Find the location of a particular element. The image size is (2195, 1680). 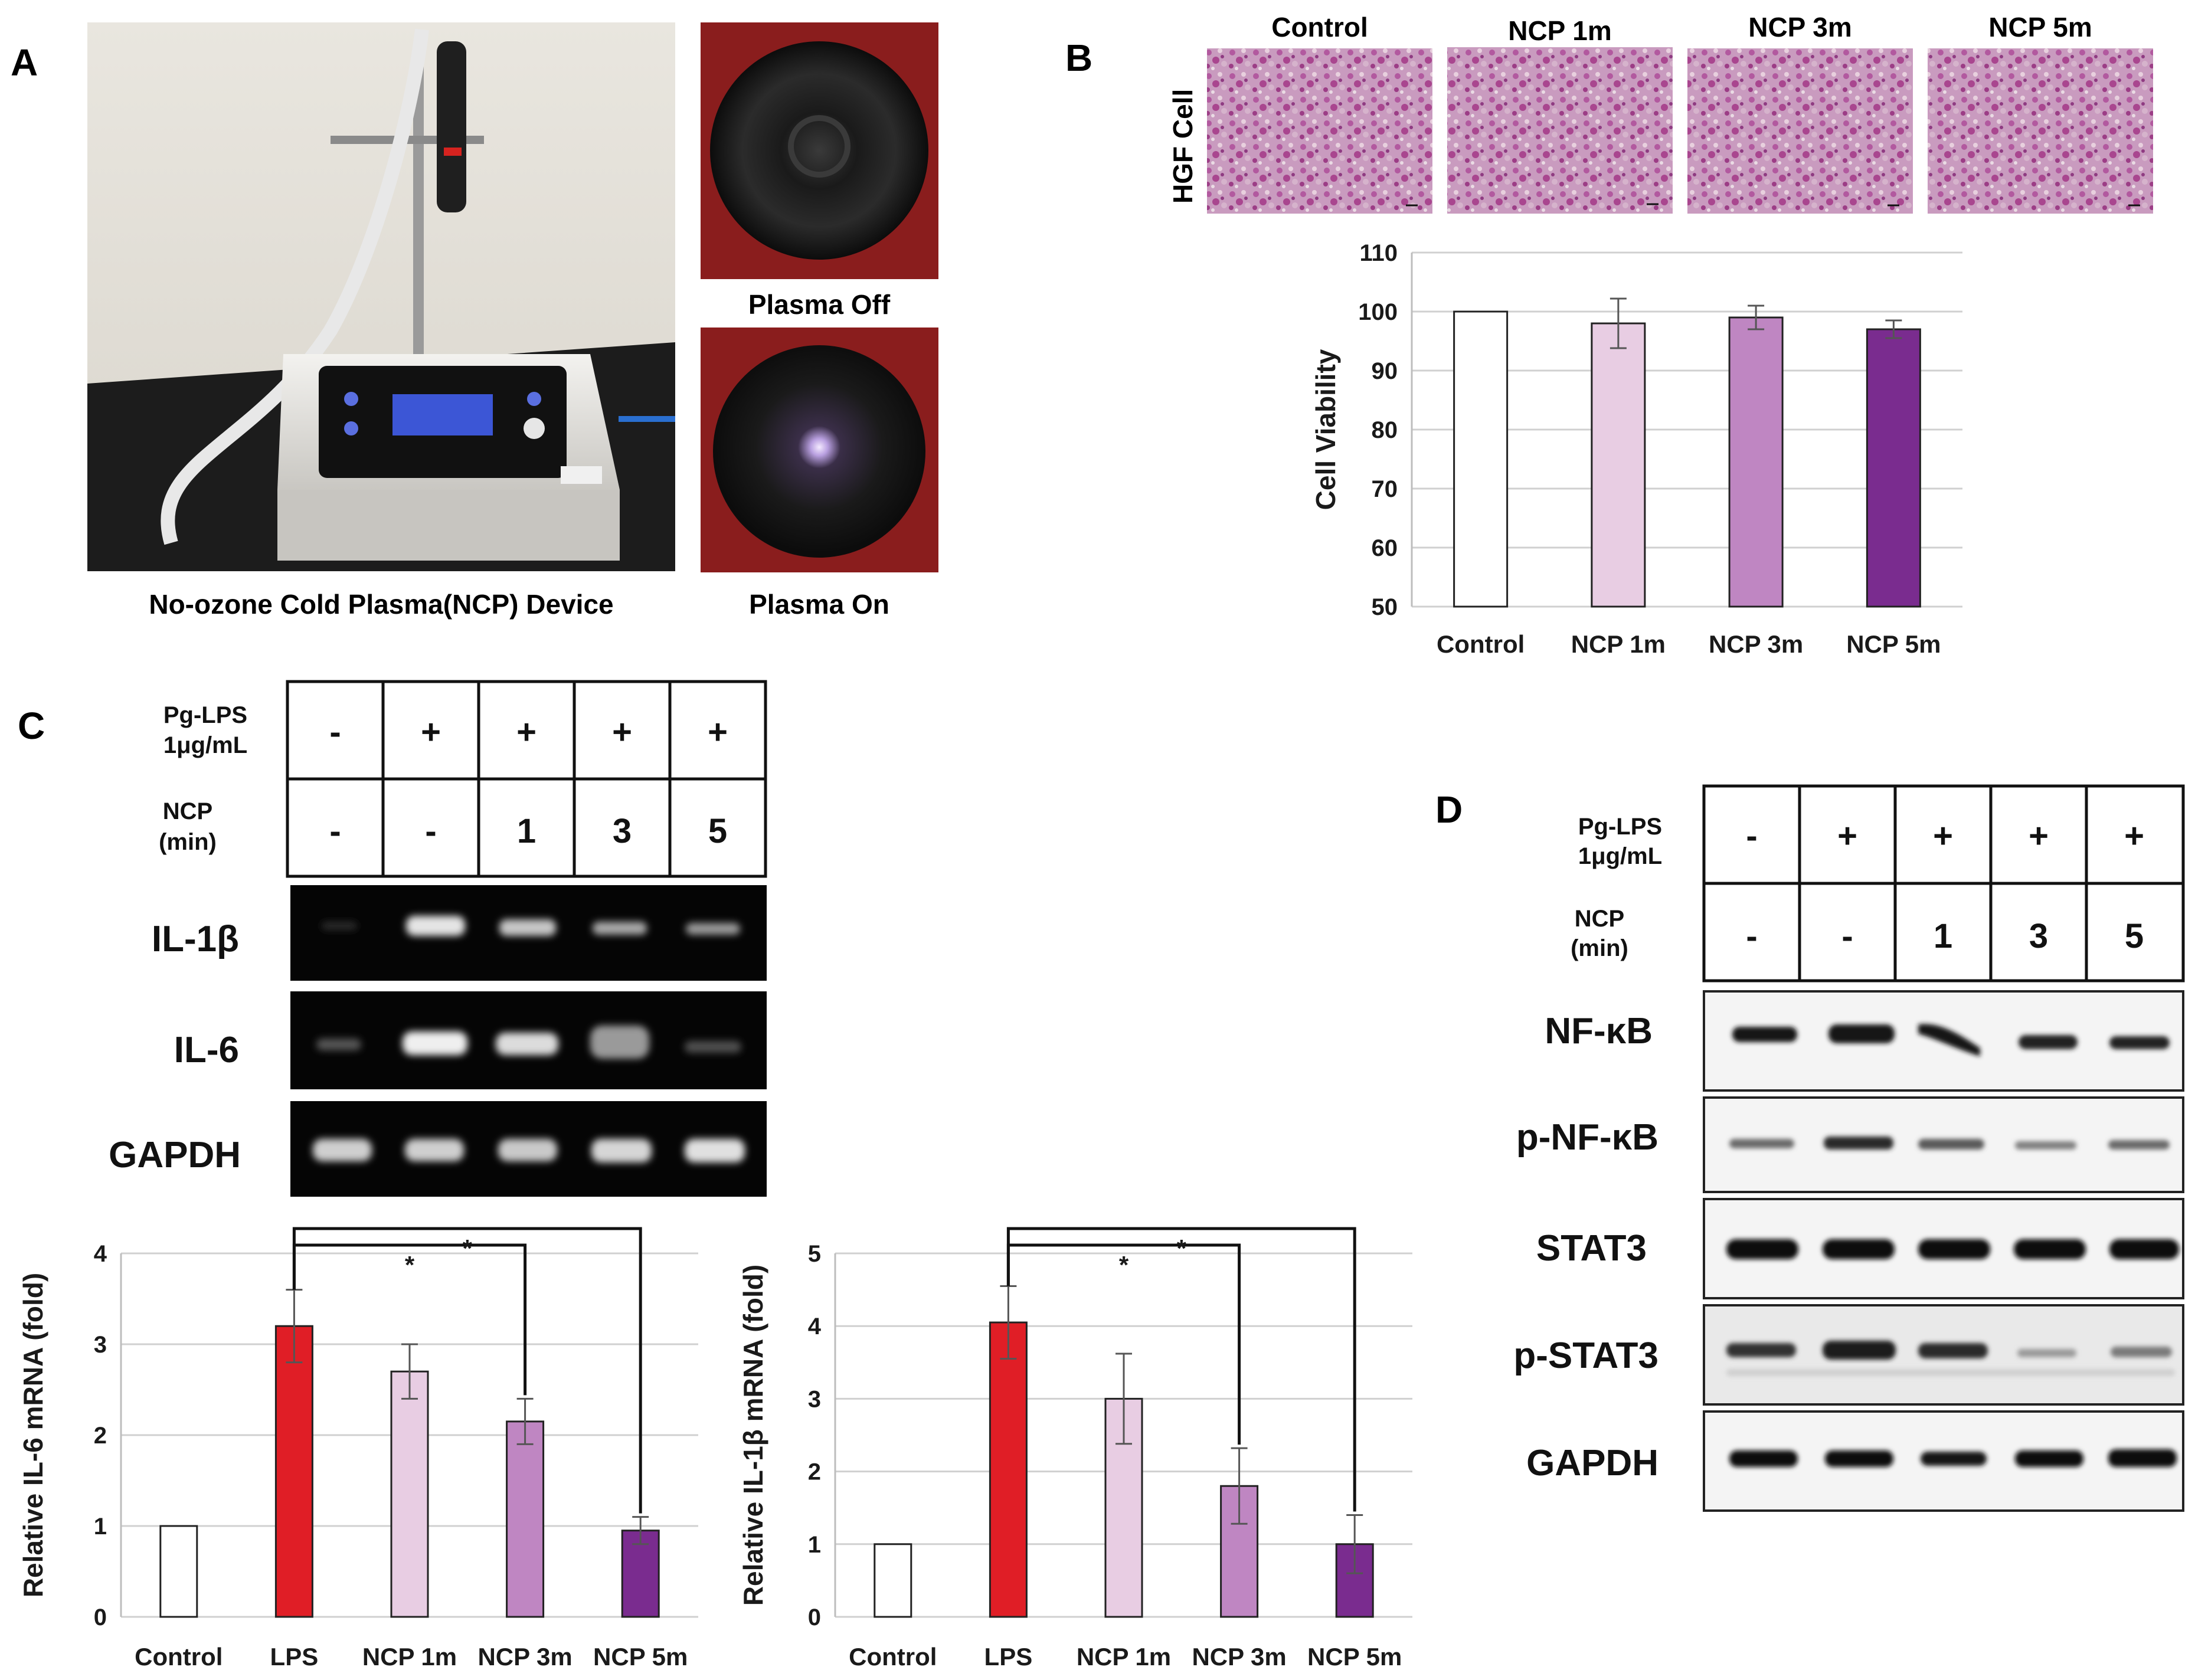

ncp-cell-d-1: - is located at coordinates (1751, 936).